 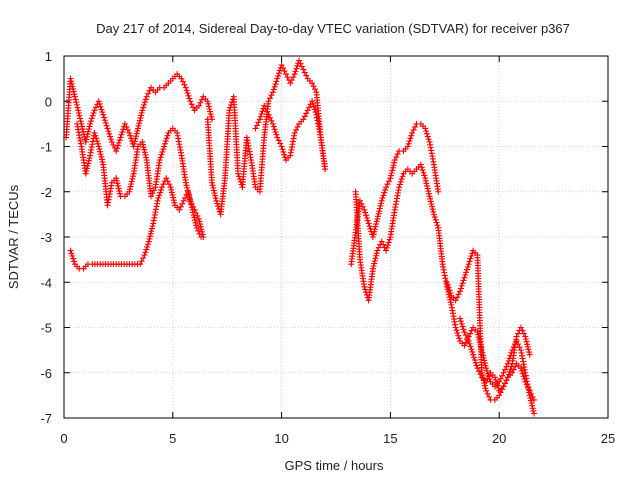 I want to click on y-tick-label: -6, so click(x=46, y=373).